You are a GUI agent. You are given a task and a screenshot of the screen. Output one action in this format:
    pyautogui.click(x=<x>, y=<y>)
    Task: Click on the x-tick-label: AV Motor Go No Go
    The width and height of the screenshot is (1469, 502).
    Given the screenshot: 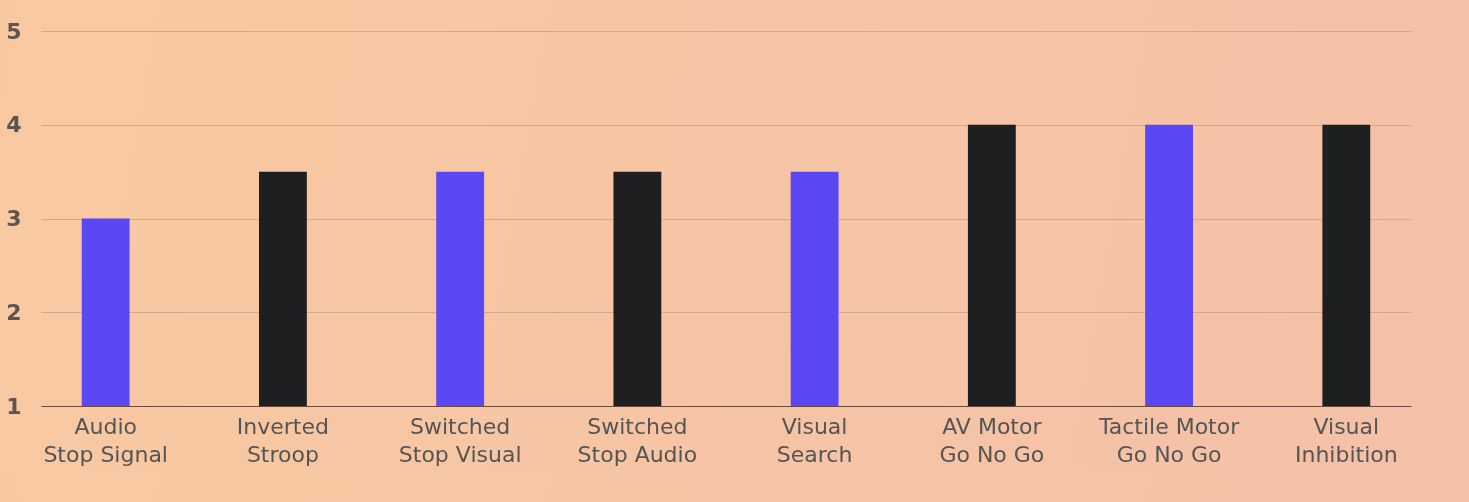 What is the action you would take?
    pyautogui.click(x=992, y=440)
    